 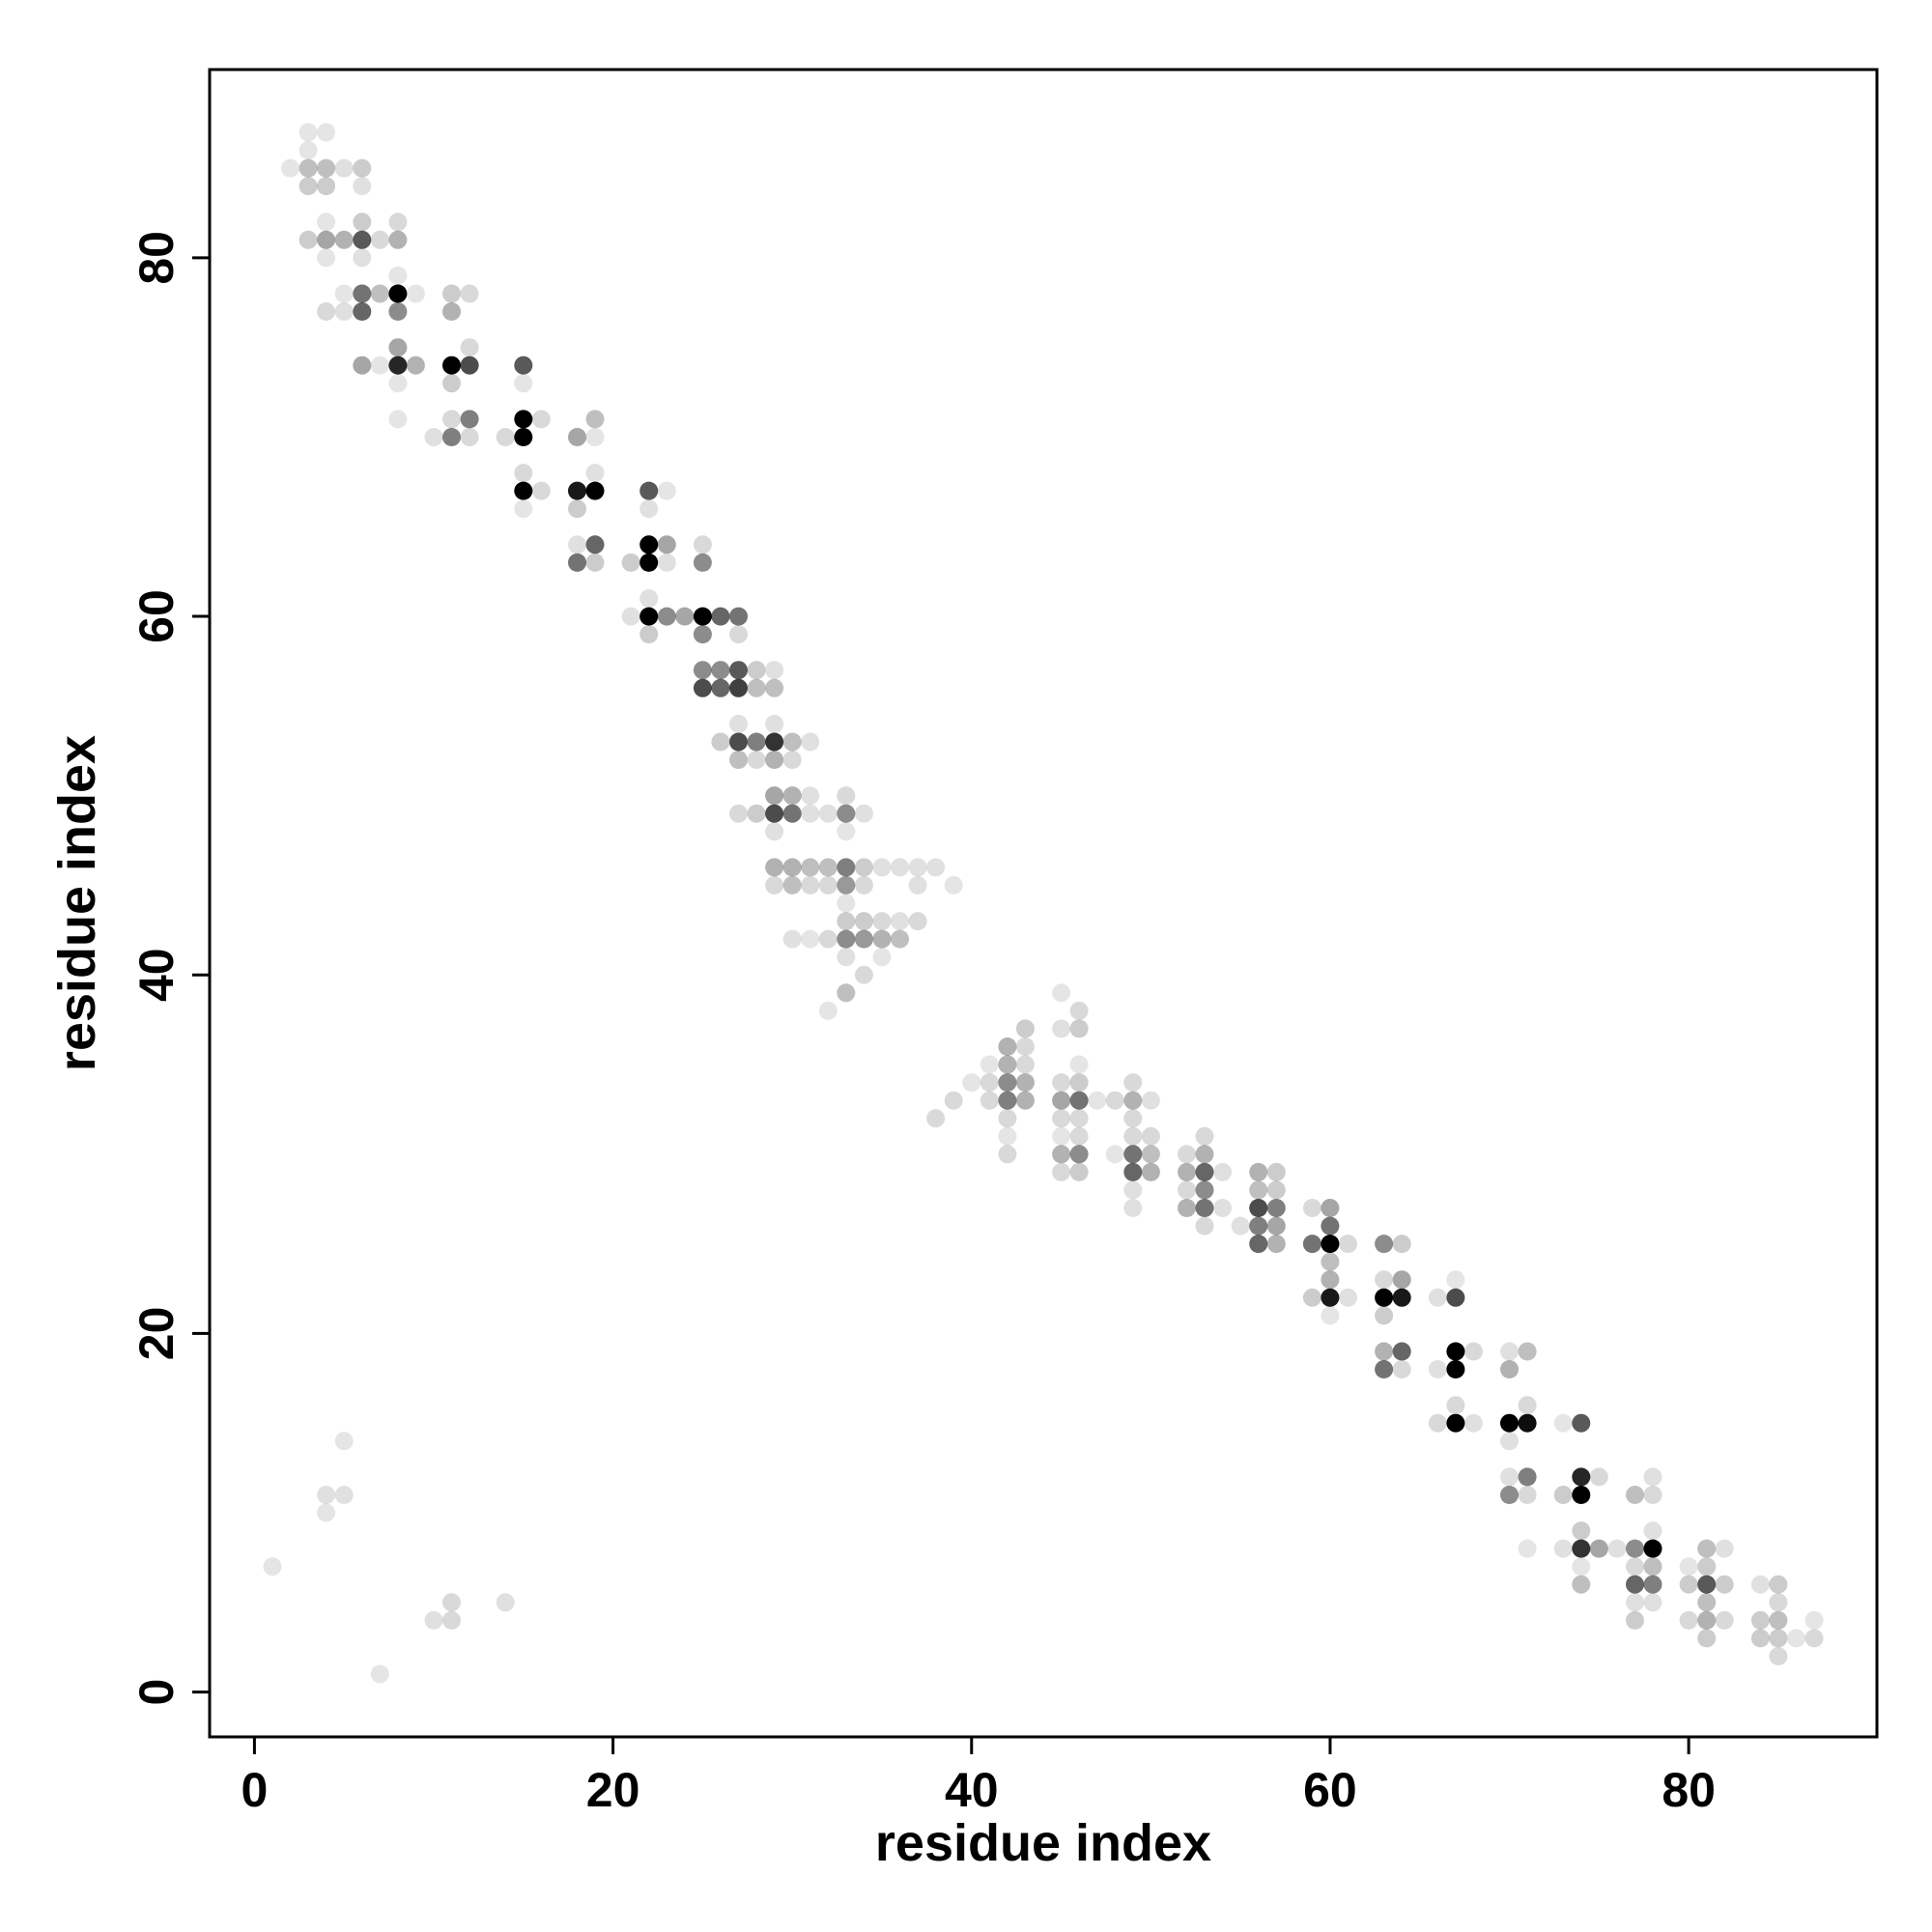 I want to click on y-tick-label: 80, so click(x=156, y=258).